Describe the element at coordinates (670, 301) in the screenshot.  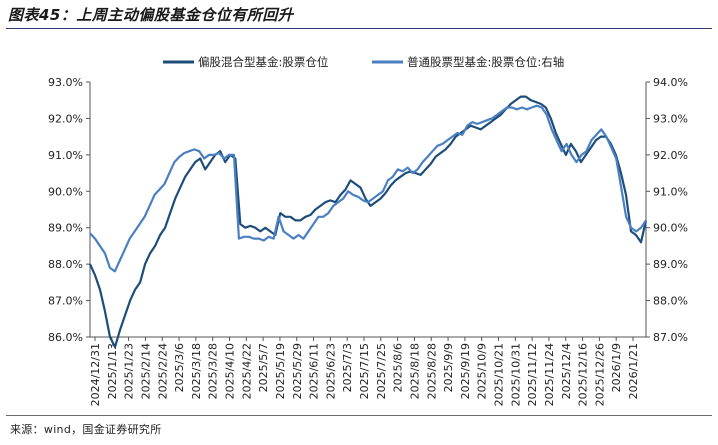
I see `right-tick-label: 88.0%` at that location.